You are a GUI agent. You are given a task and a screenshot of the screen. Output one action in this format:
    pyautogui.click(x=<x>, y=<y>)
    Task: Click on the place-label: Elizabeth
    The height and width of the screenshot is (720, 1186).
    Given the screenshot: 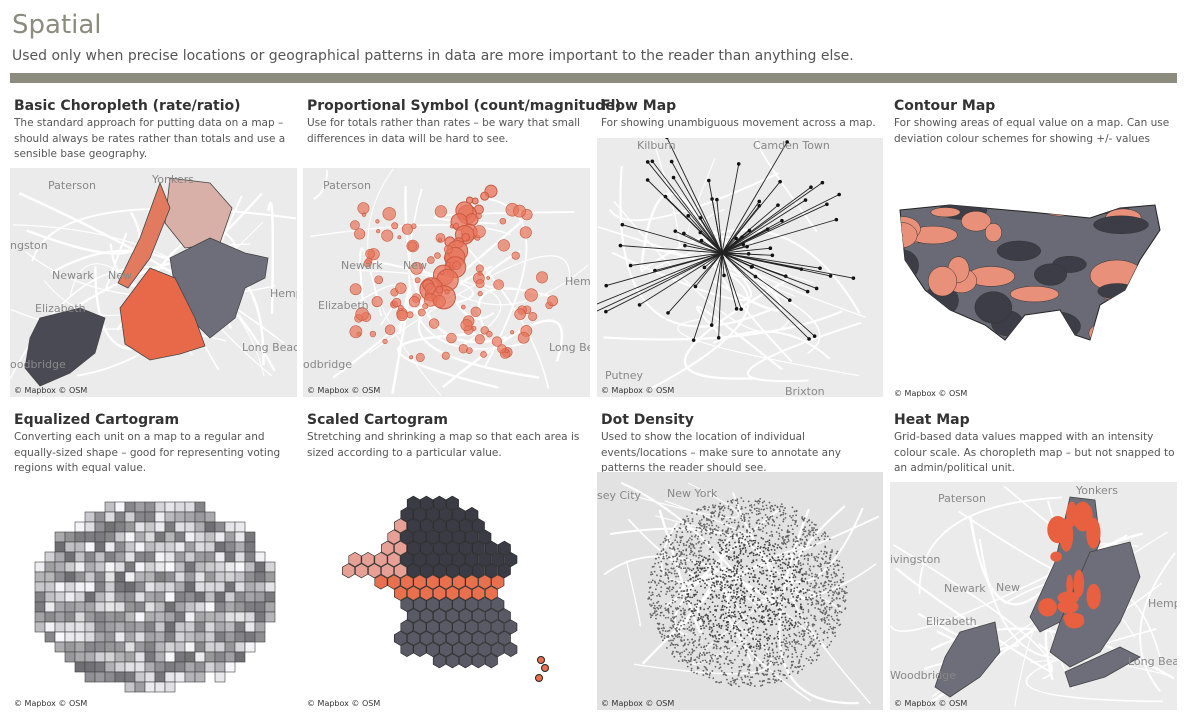 What is the action you would take?
    pyautogui.click(x=60, y=308)
    